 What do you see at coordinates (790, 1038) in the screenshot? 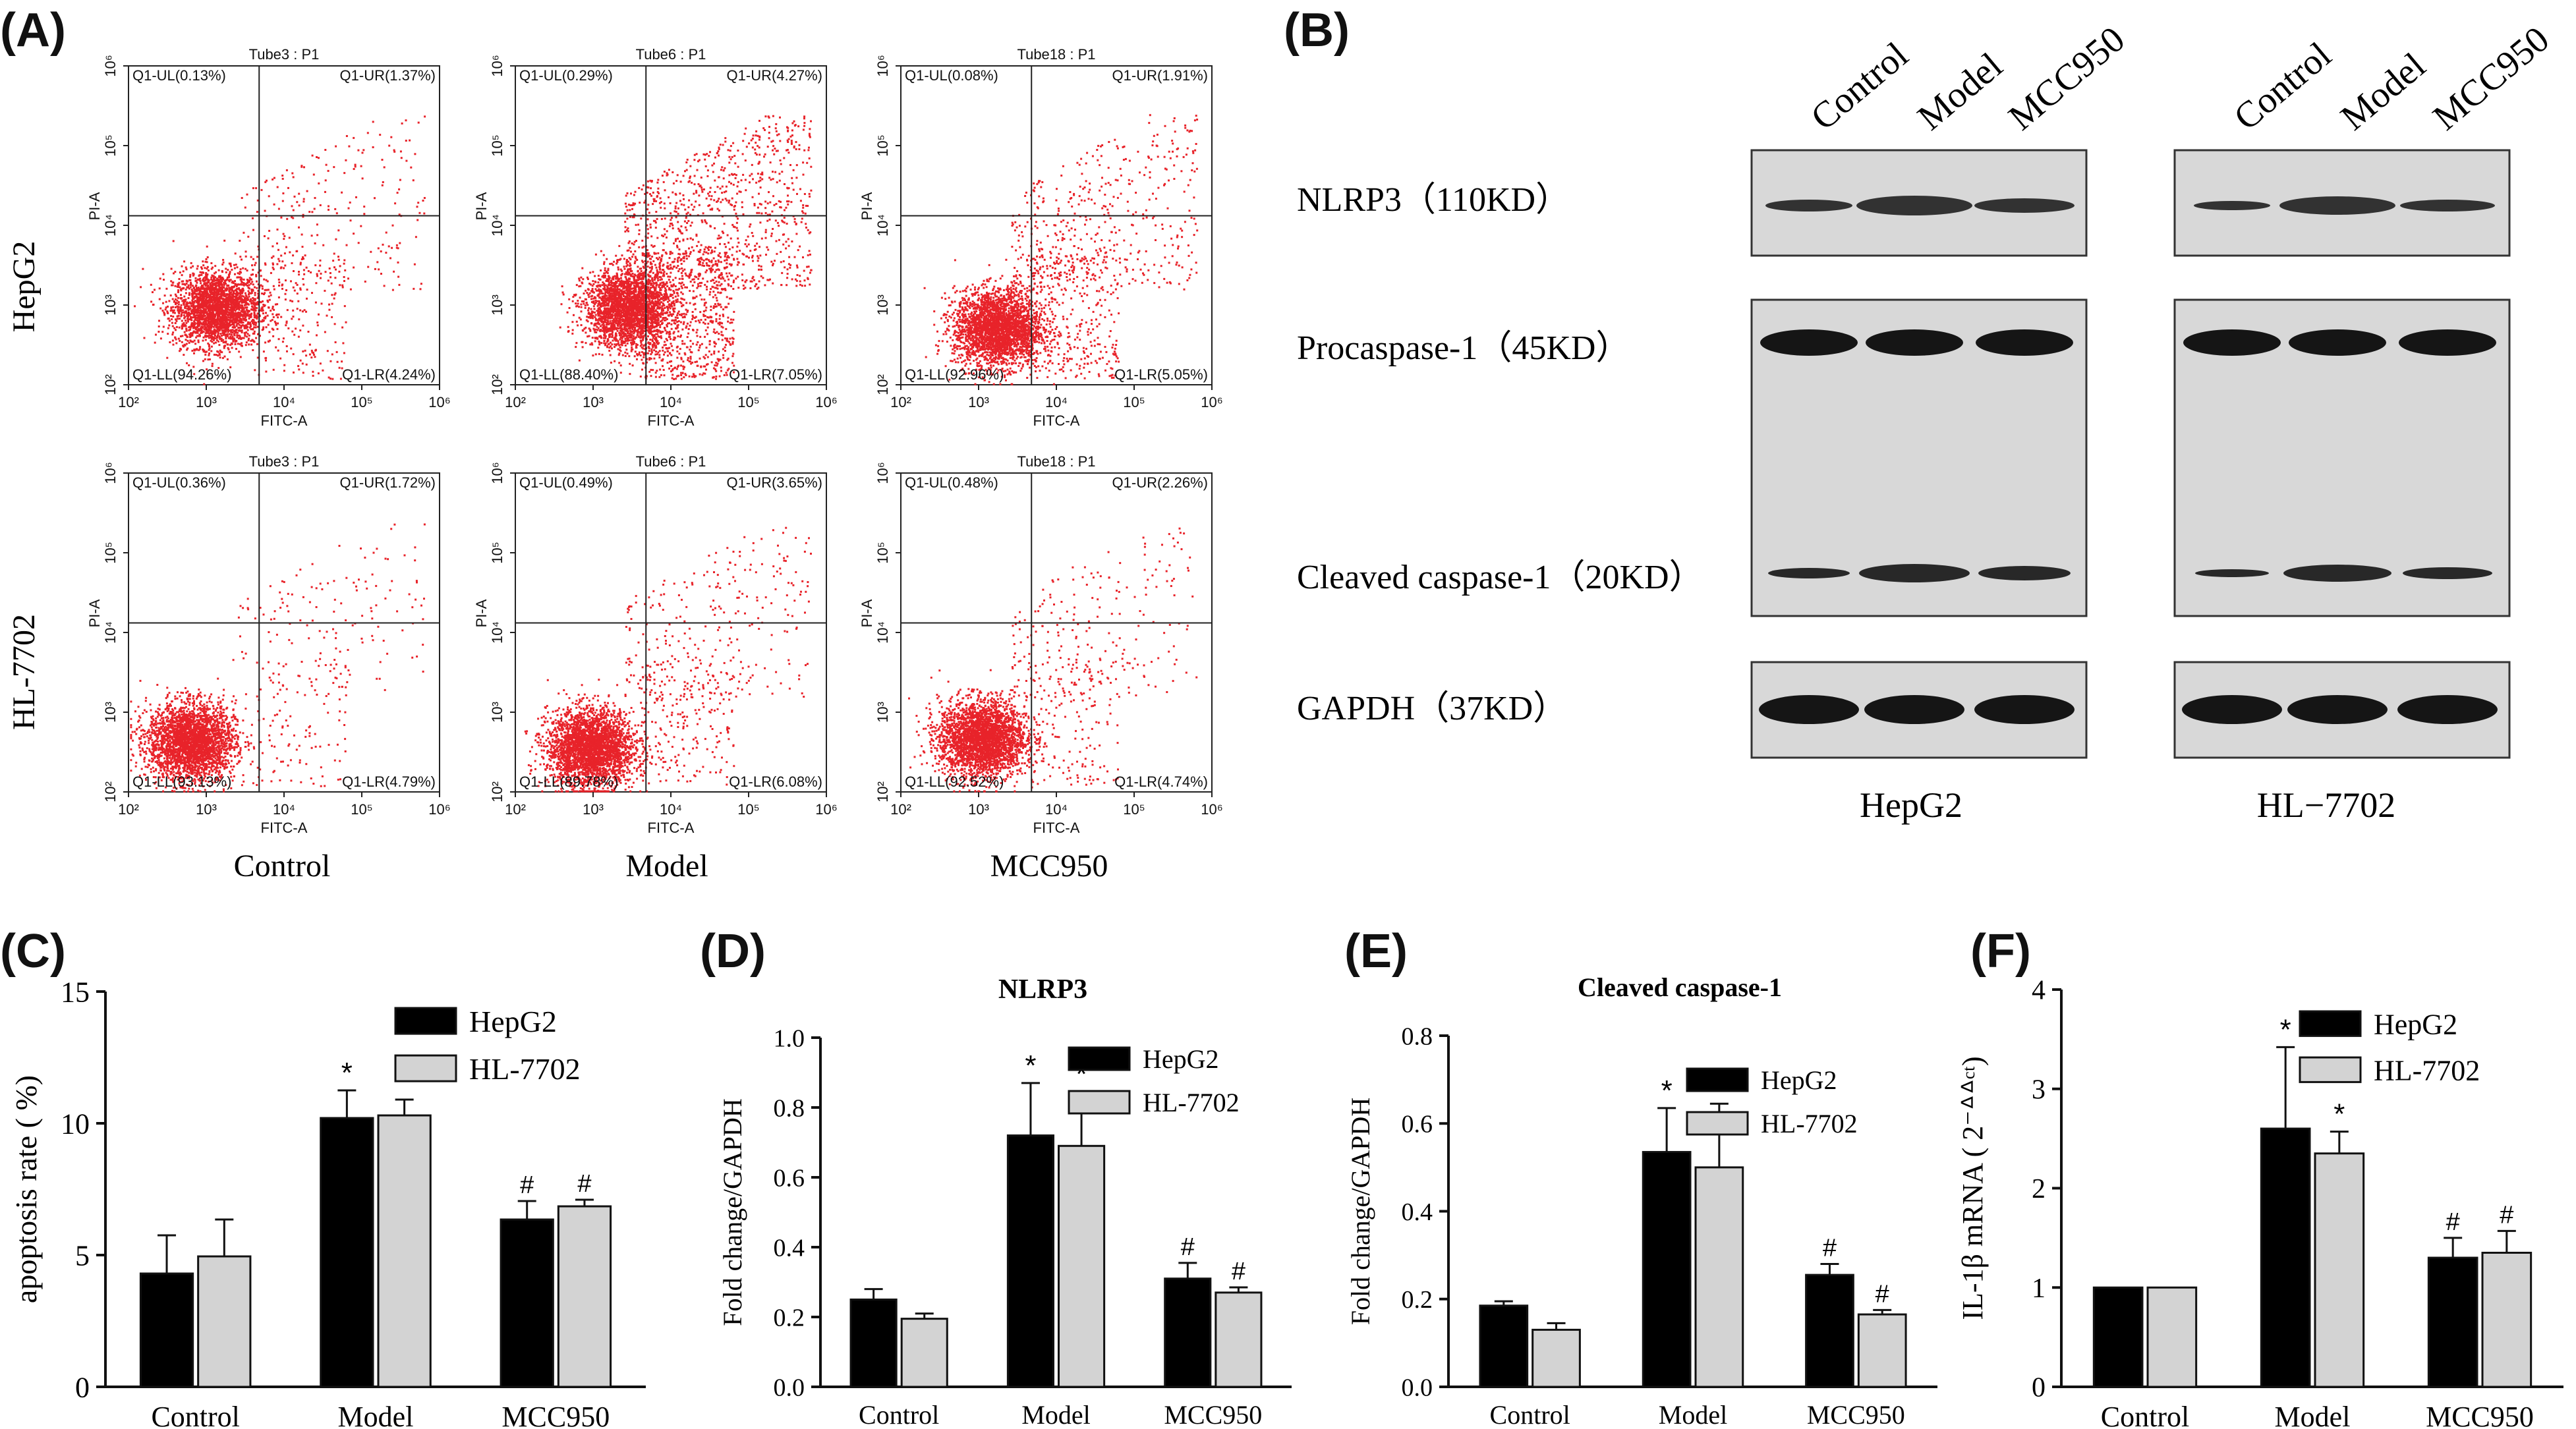
I see `y-tick-label: 1.0` at bounding box center [790, 1038].